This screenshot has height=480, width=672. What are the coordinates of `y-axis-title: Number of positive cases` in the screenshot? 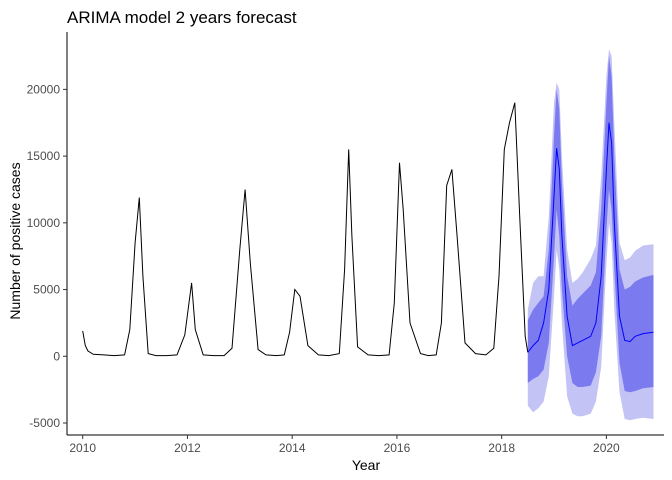 It's located at (15, 240).